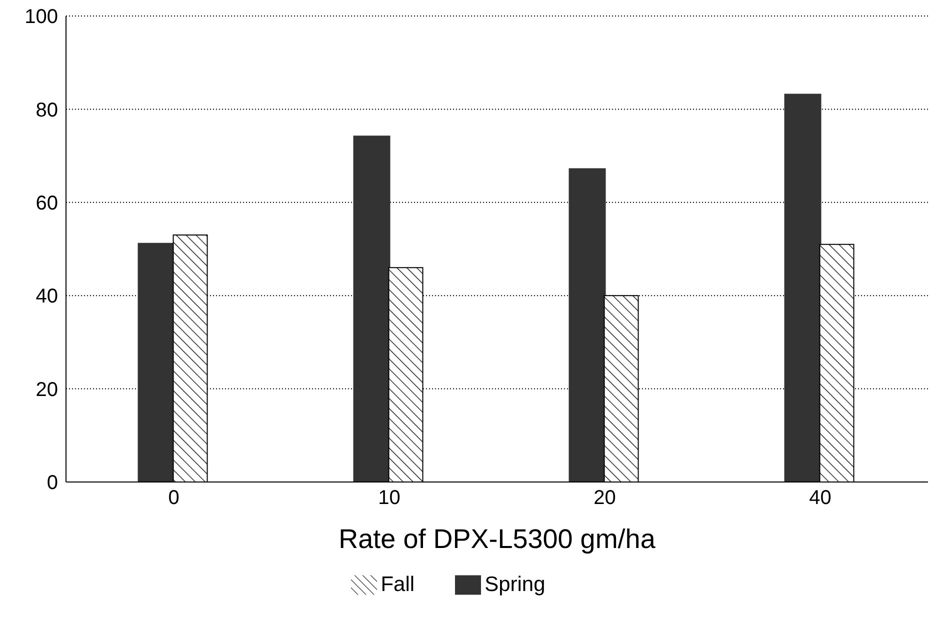 Image resolution: width=938 pixels, height=617 pixels. Describe the element at coordinates (41, 17) in the screenshot. I see `y-tick-label: 100` at that location.